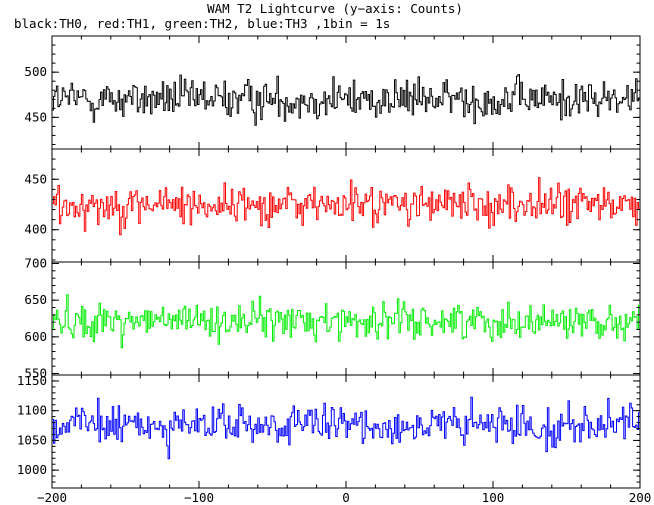  What do you see at coordinates (640, 497) in the screenshot?
I see `x-tick-label: 200` at bounding box center [640, 497].